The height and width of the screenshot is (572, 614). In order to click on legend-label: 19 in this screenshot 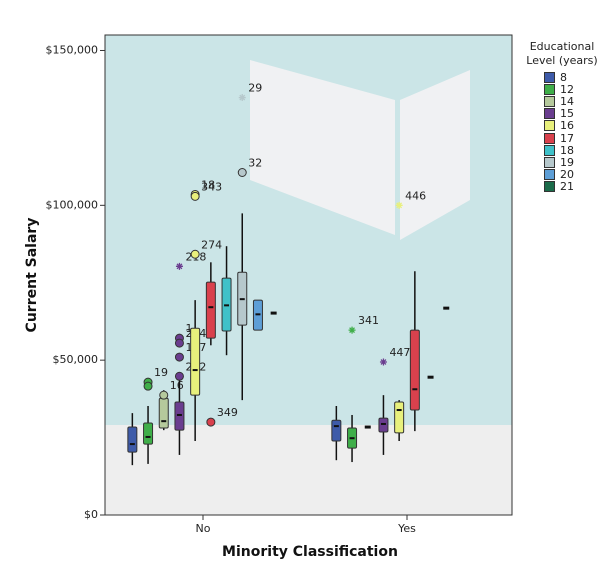, I will do `click(567, 162)`.